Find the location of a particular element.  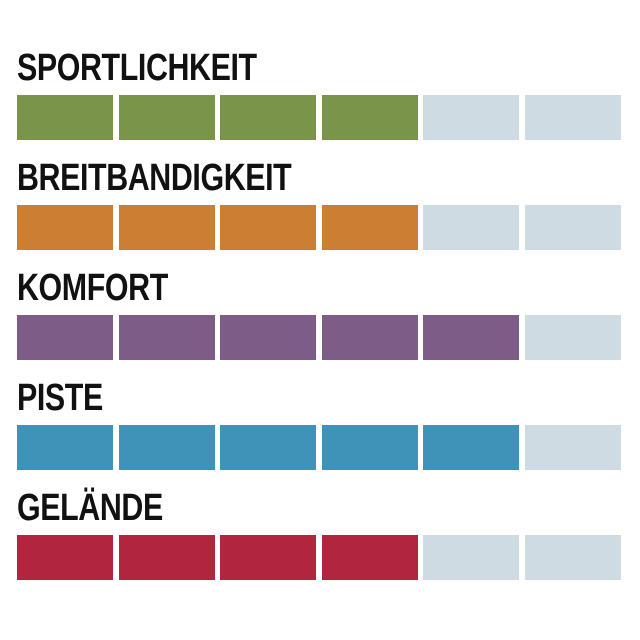

category-label: BREITBANDIGKEIT is located at coordinates (154, 178).